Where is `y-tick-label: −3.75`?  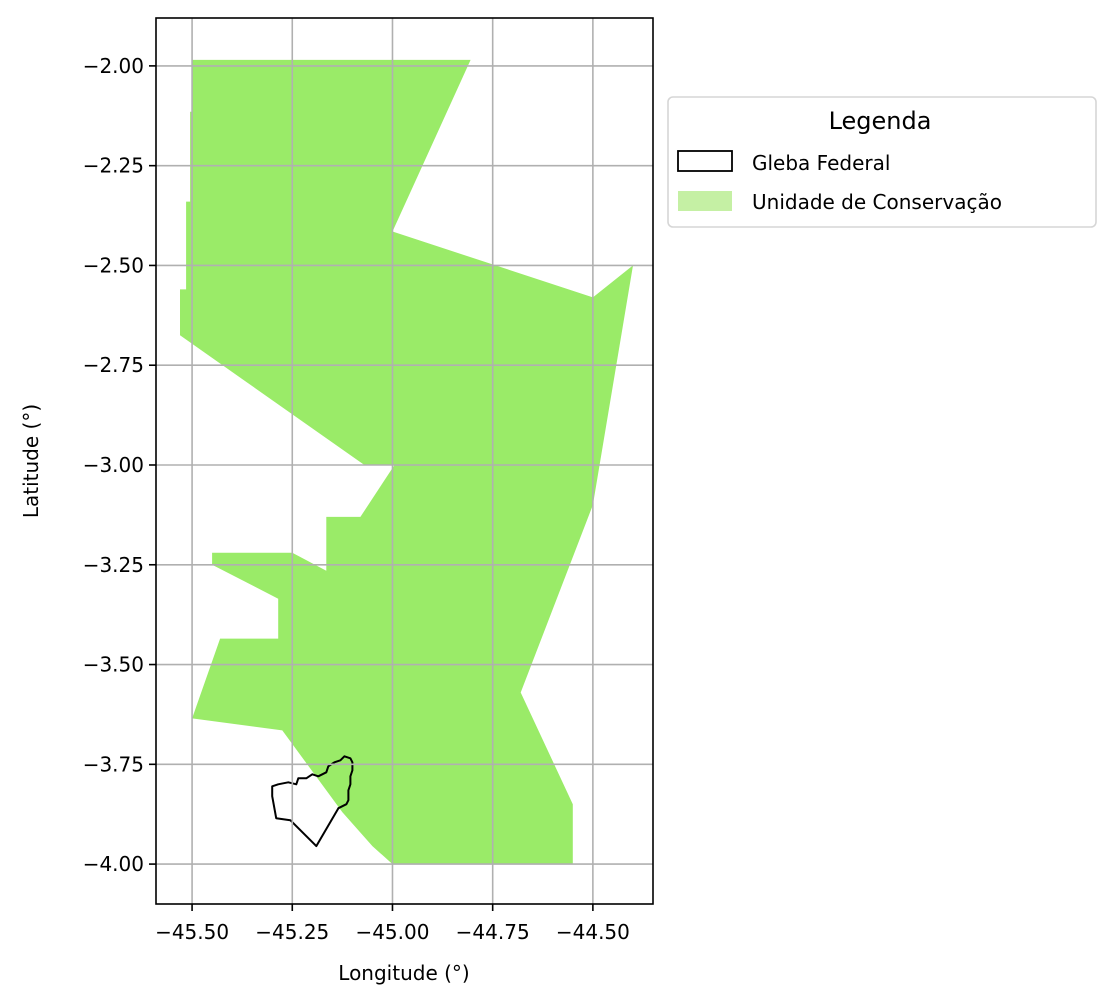 y-tick-label: −3.75 is located at coordinates (113, 764).